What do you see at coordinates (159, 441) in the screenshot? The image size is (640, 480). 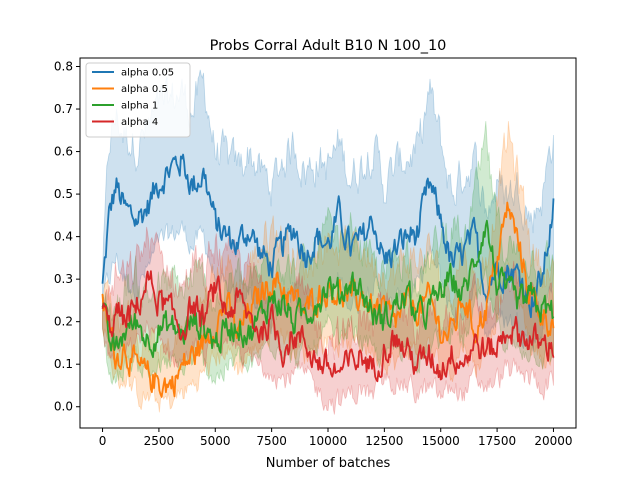 I see `x-tick-label: 2500` at bounding box center [159, 441].